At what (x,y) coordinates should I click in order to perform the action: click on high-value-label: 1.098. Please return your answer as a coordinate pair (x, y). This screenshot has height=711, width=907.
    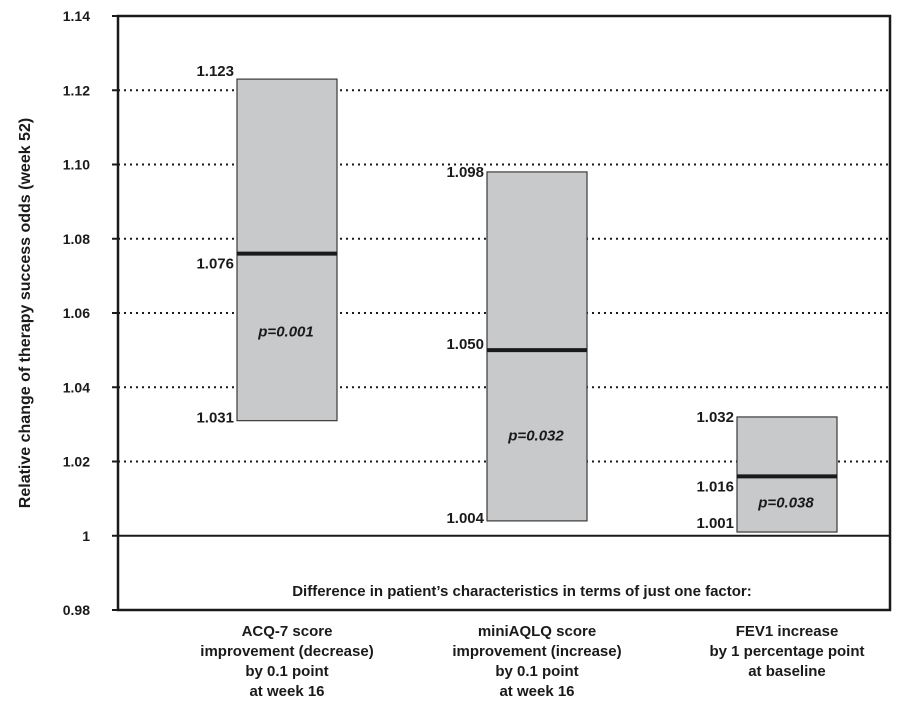
    Looking at the image, I should click on (465, 172).